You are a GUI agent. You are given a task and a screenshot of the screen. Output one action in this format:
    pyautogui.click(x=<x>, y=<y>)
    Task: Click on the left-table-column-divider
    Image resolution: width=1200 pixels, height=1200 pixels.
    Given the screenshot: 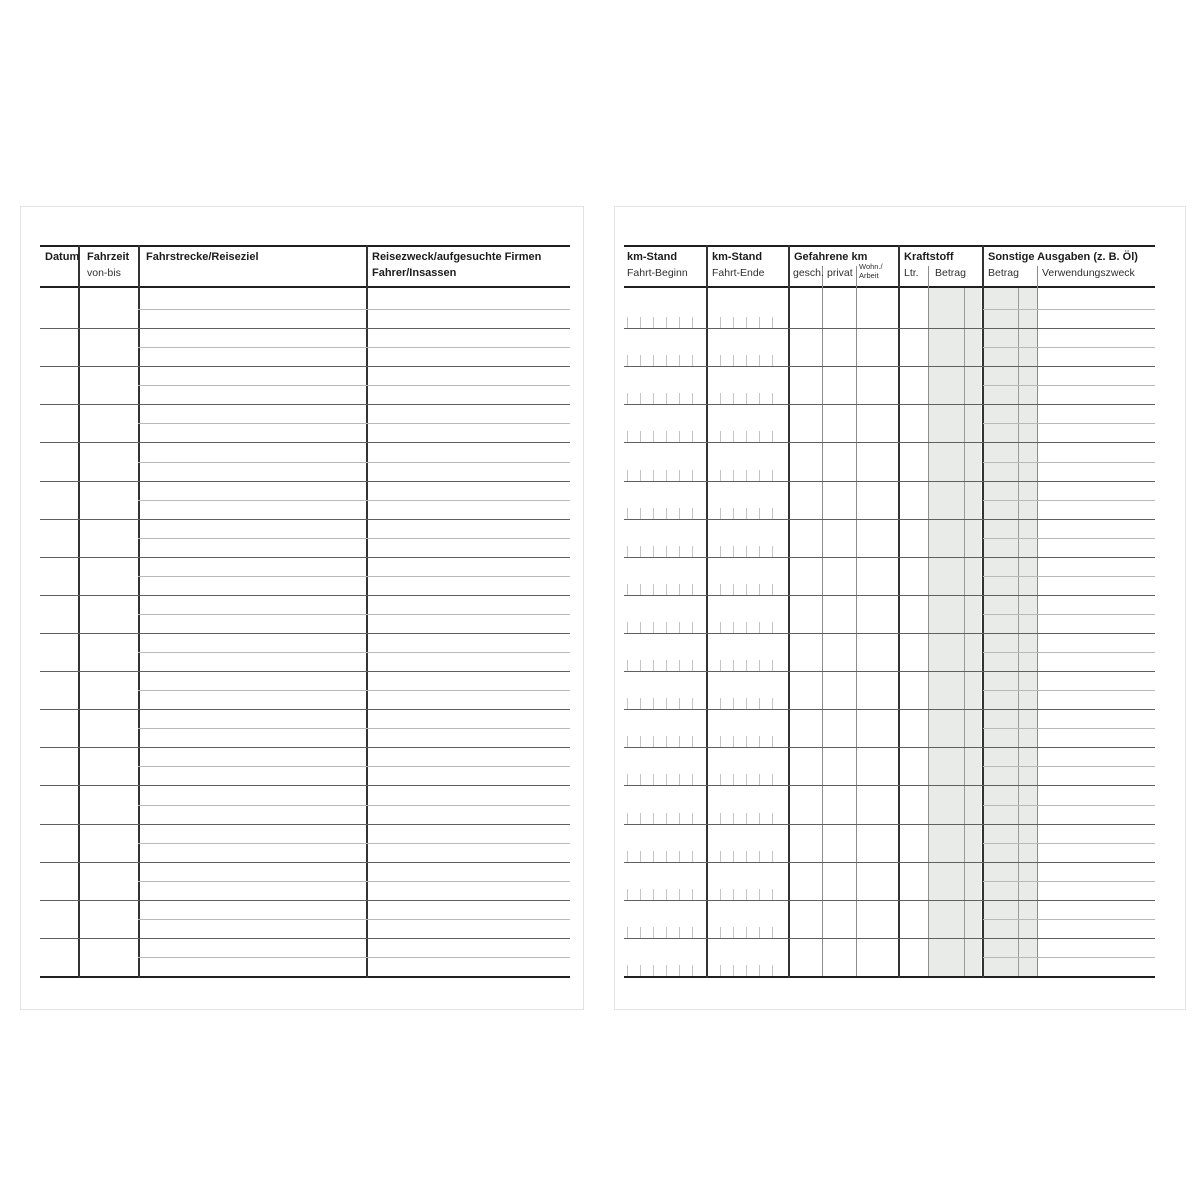 What is the action you would take?
    pyautogui.click(x=139, y=611)
    